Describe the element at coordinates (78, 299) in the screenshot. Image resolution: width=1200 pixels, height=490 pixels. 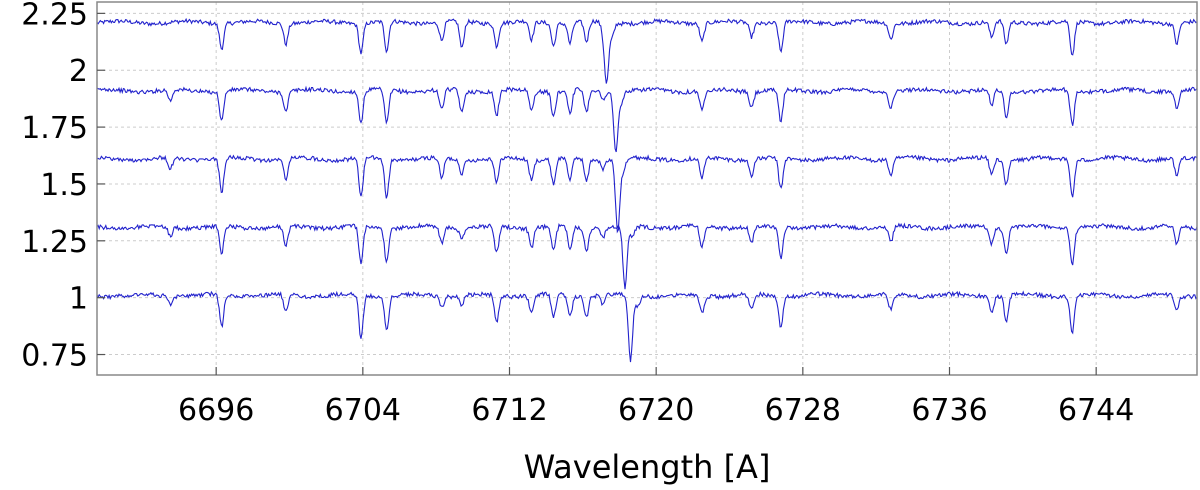
I see `y-tick-label: 1` at that location.